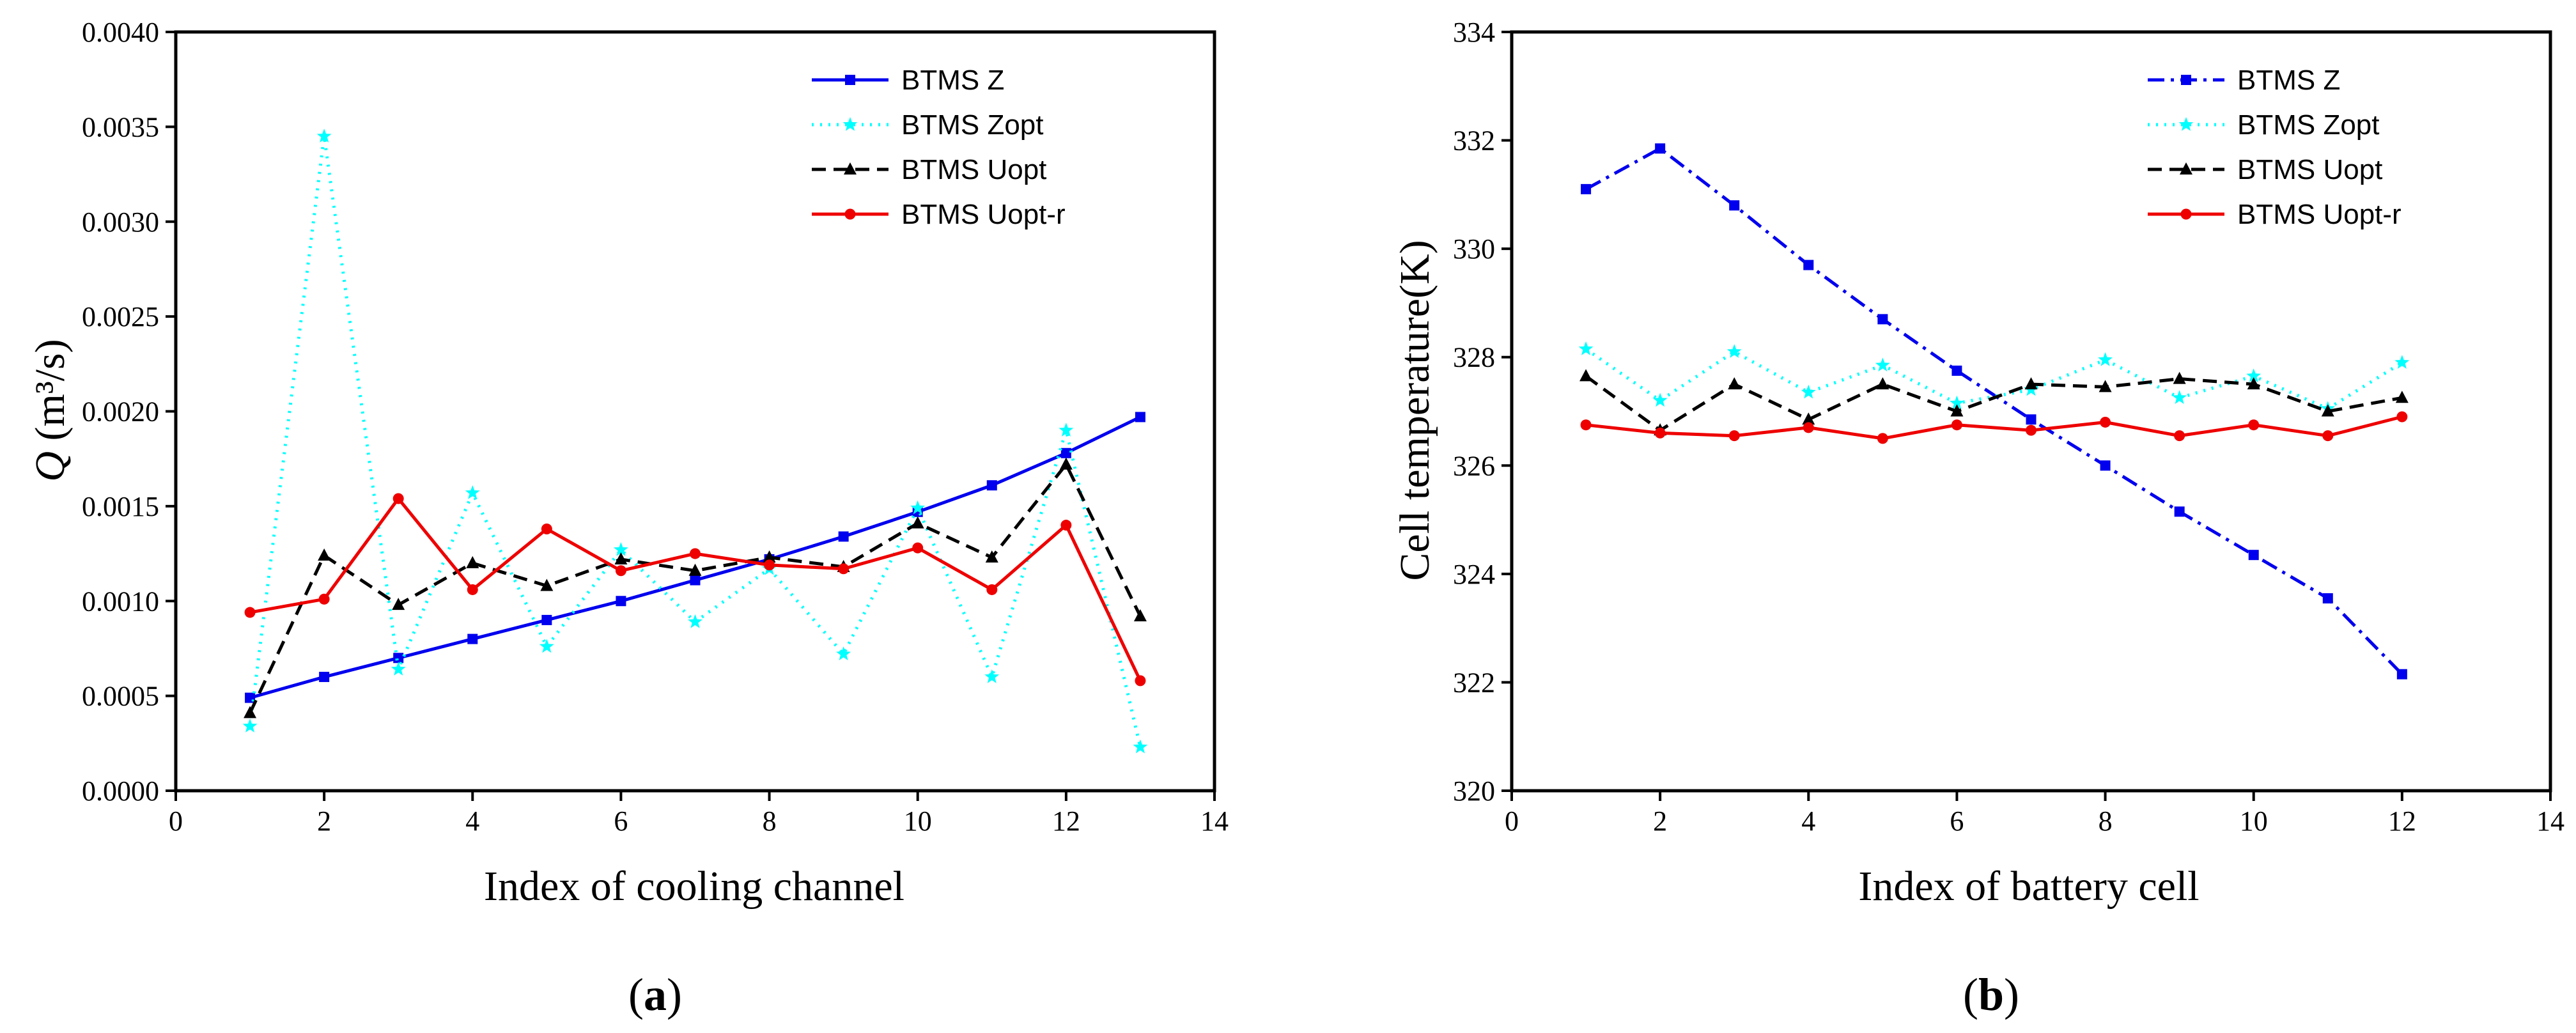 The height and width of the screenshot is (1033, 2576). I want to click on y-tick-label: 328, so click(1474, 357).